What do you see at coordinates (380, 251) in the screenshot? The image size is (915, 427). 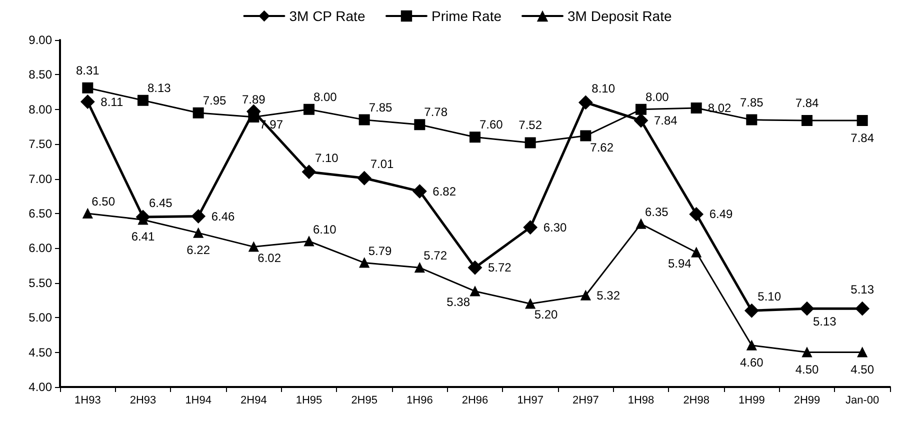 I see `data-label: 5.79` at bounding box center [380, 251].